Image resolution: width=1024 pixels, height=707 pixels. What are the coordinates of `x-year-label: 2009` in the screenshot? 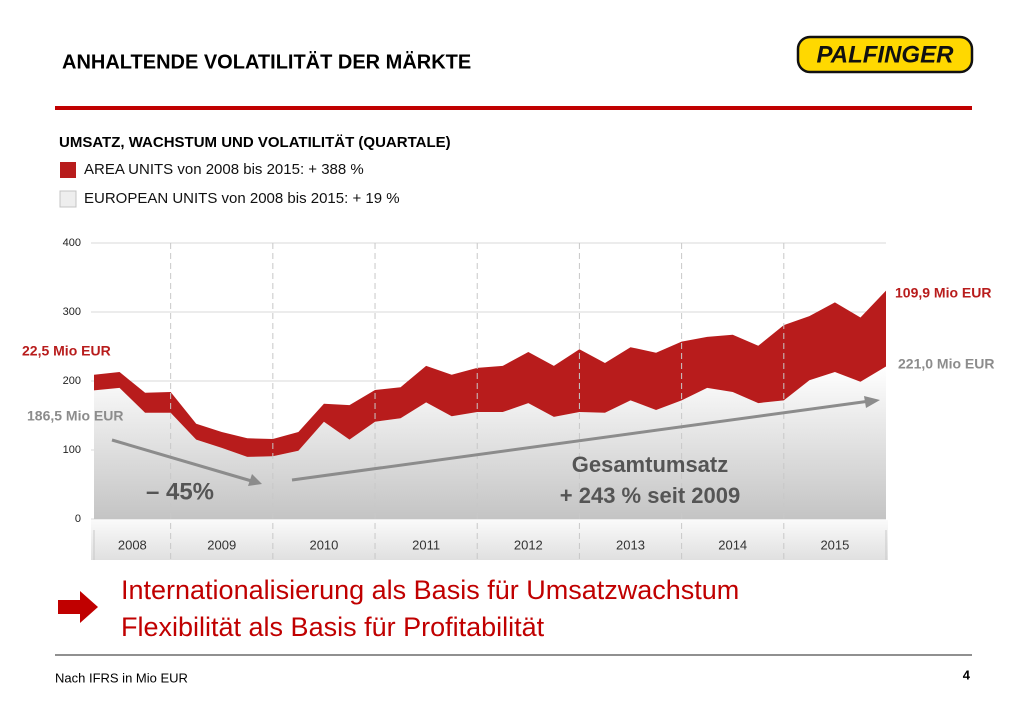 It's located at (221, 544).